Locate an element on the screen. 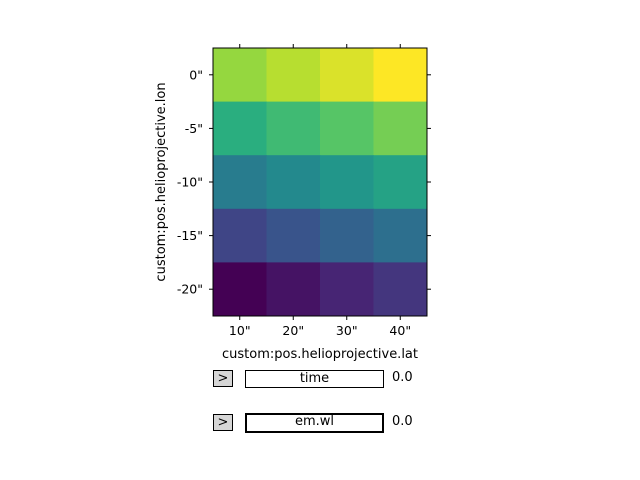  x-tick-labels: 10" 20" 30" 40" is located at coordinates (320, 330).